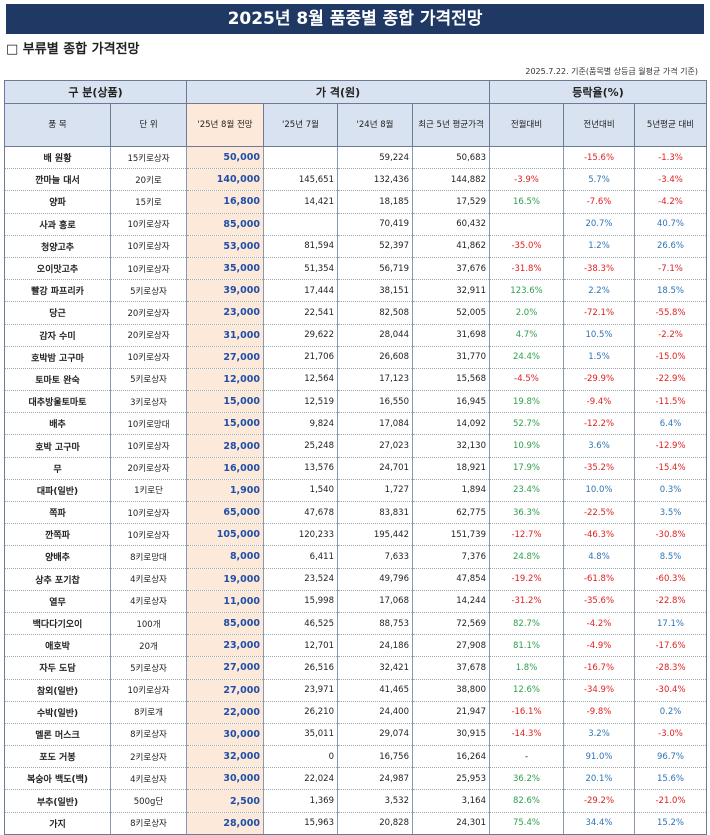  I want to click on cell-avg5: 18,921, so click(451, 468).